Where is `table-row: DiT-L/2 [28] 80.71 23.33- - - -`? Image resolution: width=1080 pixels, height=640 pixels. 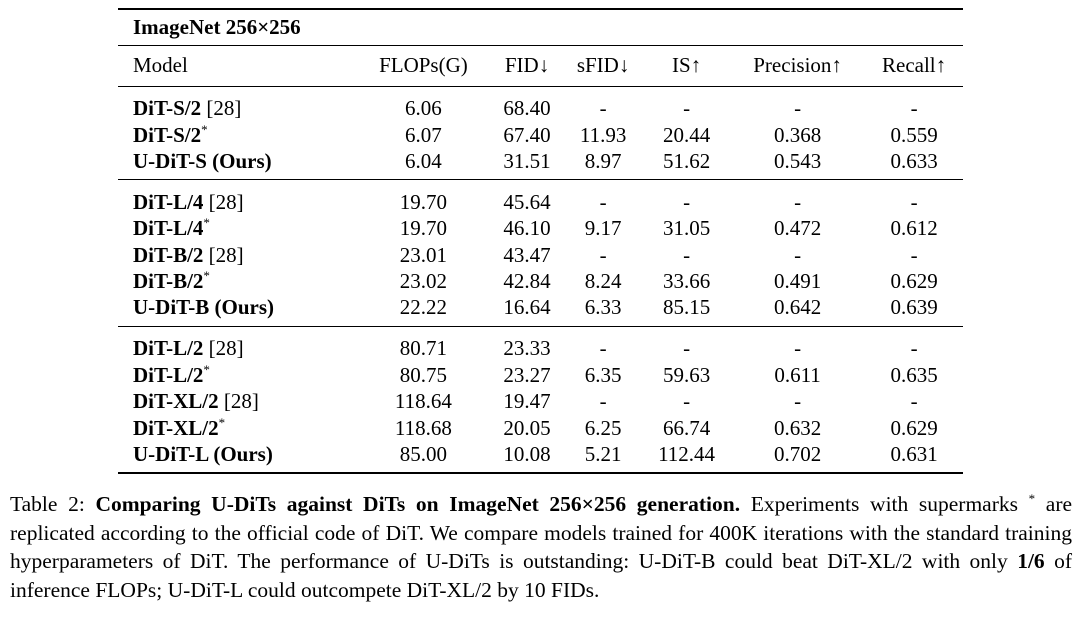 table-row: DiT-L/2 [28] 80.71 23.33- - - - is located at coordinates (540, 343).